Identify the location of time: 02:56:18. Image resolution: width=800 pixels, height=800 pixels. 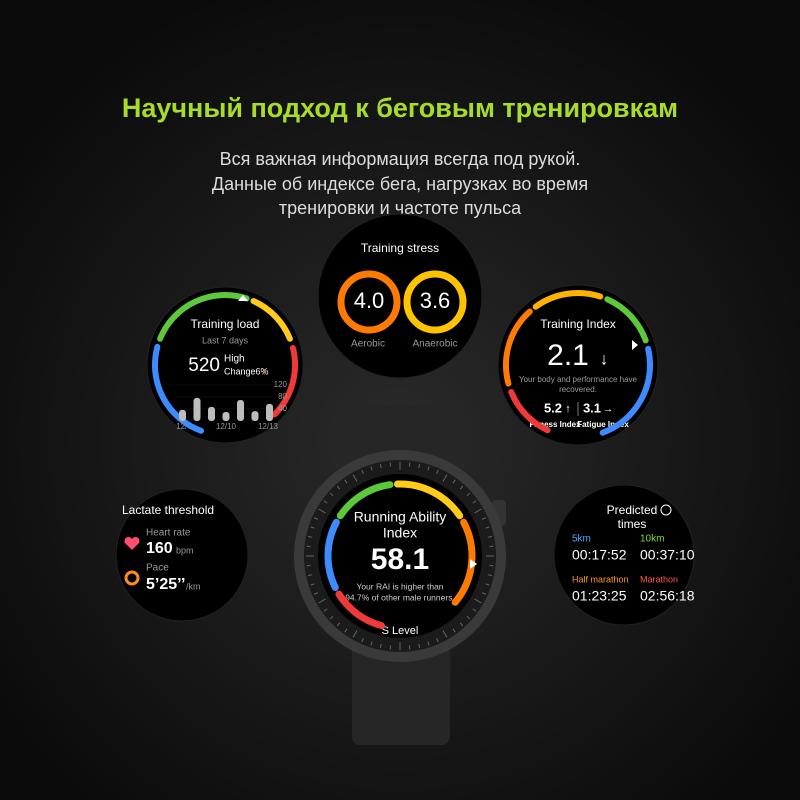
(667, 596).